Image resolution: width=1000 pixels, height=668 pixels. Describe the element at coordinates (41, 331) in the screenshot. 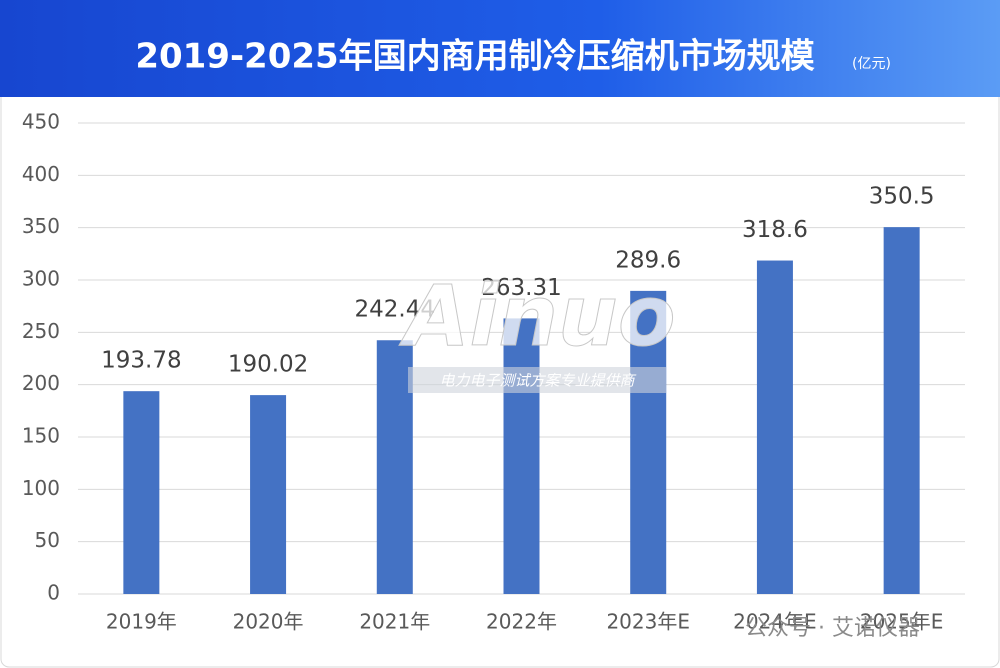

I see `y-tick-label: 250` at that location.